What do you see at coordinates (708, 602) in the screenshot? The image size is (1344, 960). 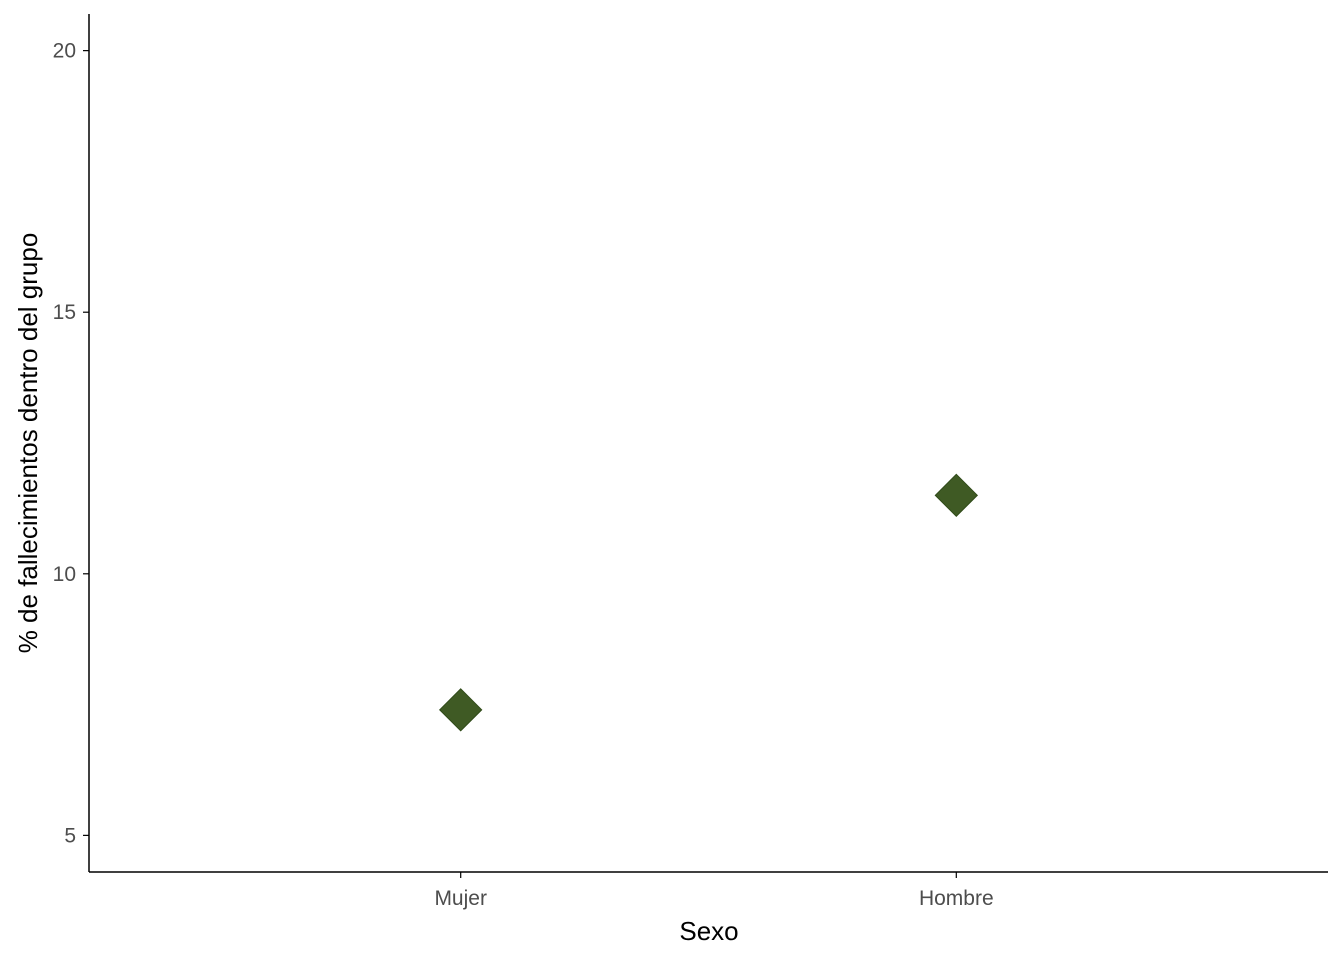 I see `data-points` at bounding box center [708, 602].